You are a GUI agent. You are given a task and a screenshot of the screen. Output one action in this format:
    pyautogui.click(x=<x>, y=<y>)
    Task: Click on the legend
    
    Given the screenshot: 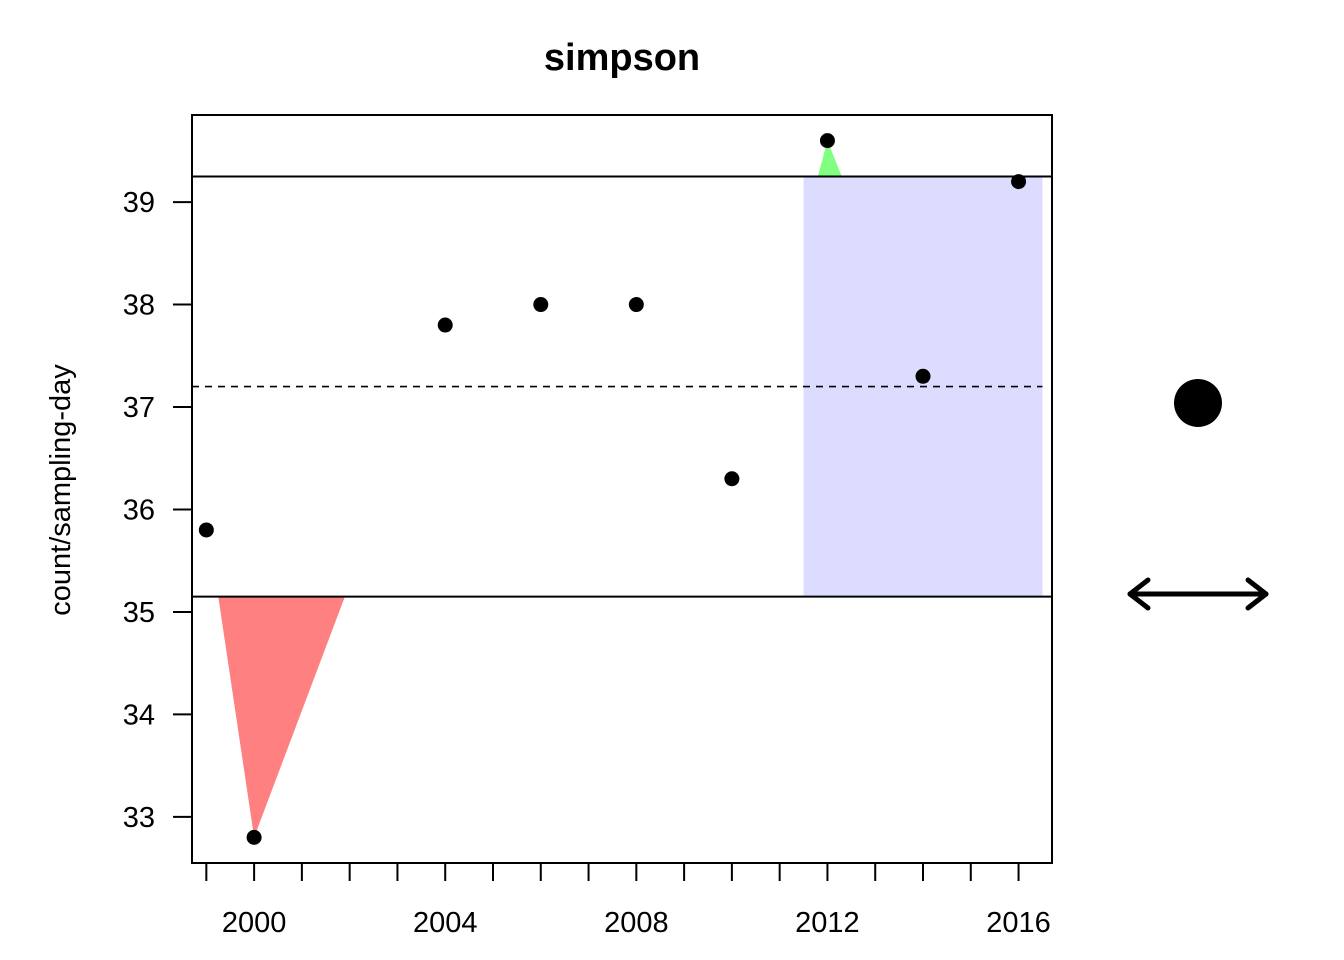 What is the action you would take?
    pyautogui.click(x=1198, y=495)
    